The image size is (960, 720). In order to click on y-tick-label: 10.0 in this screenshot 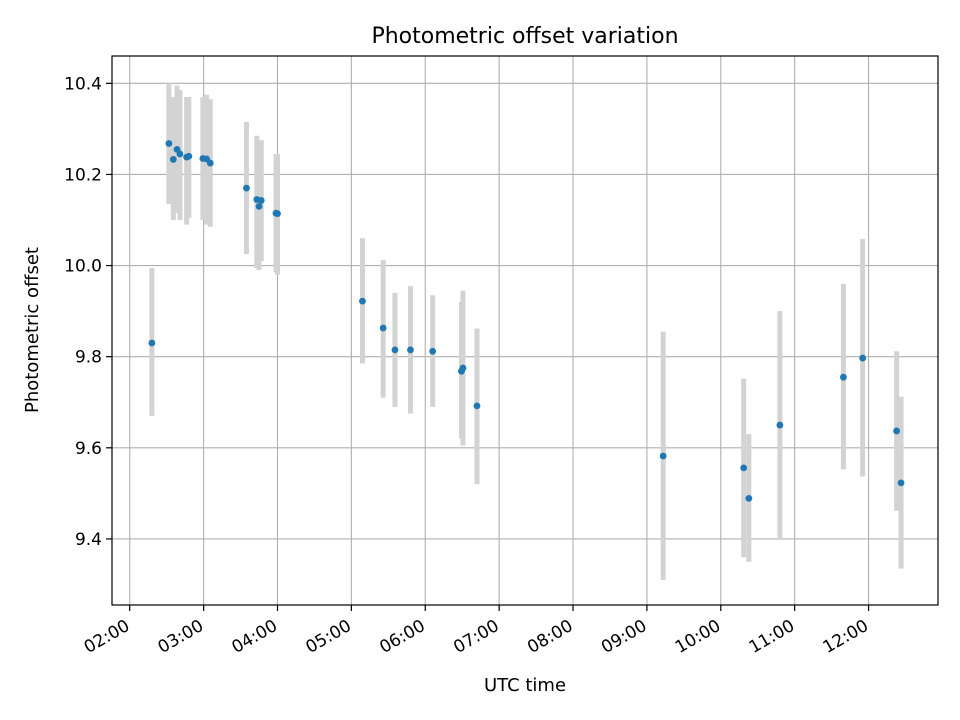, I will do `click(83, 267)`.